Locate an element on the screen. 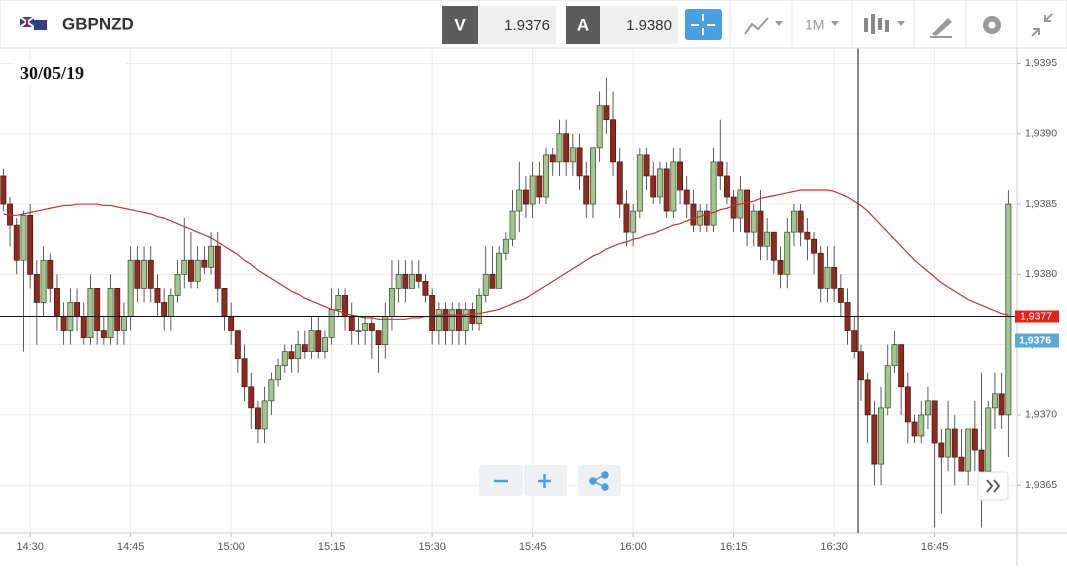 This screenshot has height=575, width=1067. y-tick-label: 1,9370 is located at coordinates (1041, 415).